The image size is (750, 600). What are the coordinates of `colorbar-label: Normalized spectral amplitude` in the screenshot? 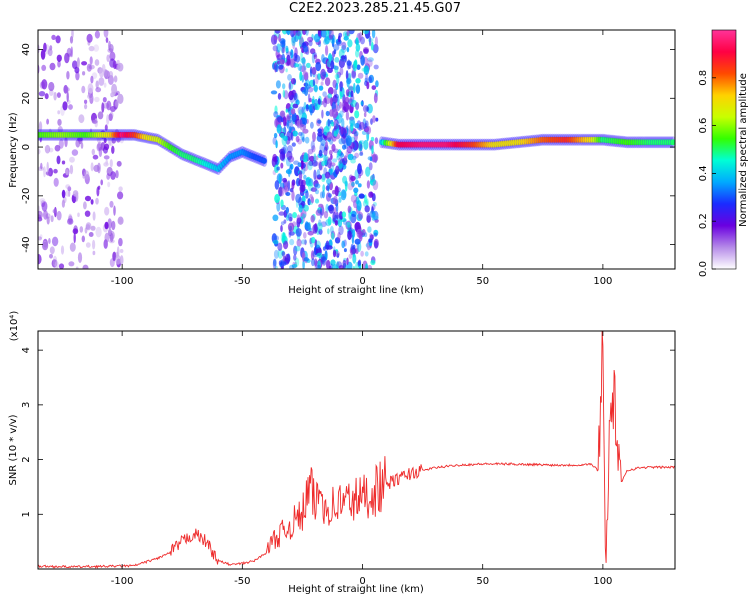 It's located at (743, 150).